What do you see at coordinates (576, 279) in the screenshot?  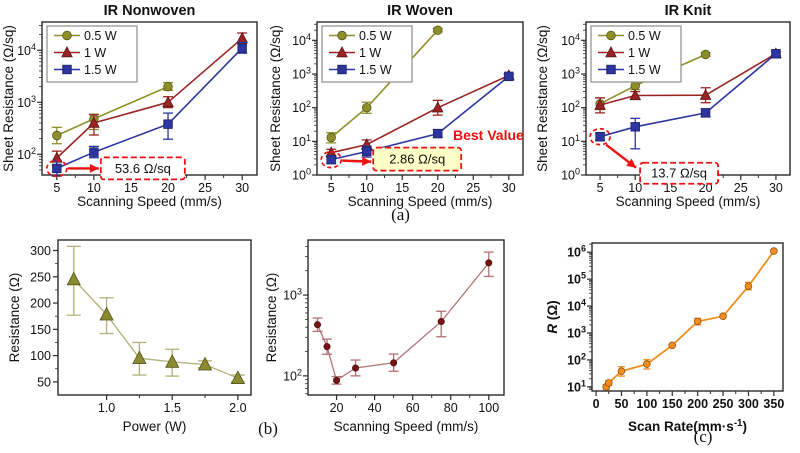 I see `svg-text: 105` at bounding box center [576, 279].